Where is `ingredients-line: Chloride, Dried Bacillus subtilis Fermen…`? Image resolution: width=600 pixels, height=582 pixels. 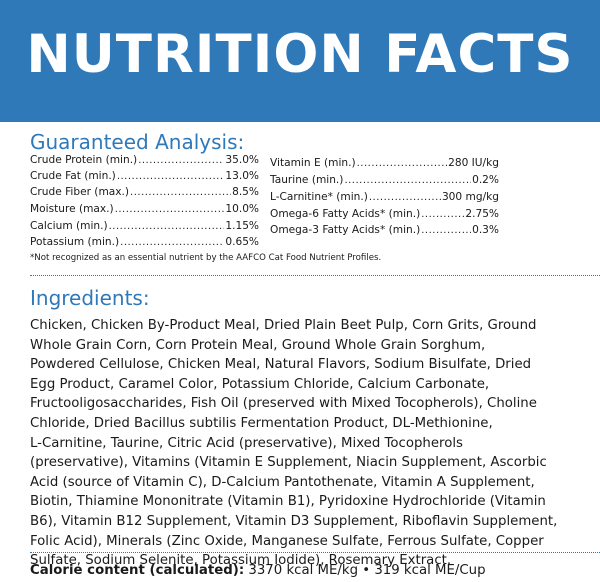
ingredients-line: Chloride, Dried Bacillus subtilis Fermen… is located at coordinates (261, 423).